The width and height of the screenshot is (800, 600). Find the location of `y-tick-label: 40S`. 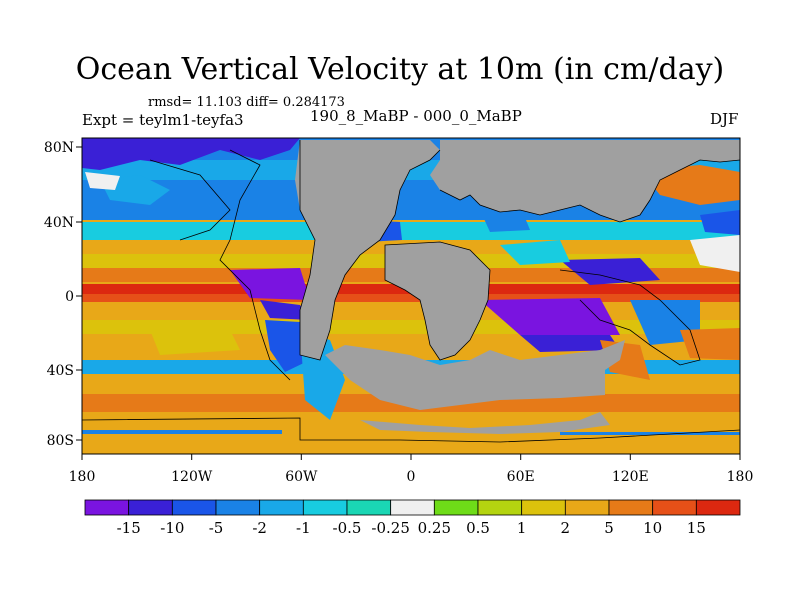

y-tick-label: 40S is located at coordinates (60, 371).